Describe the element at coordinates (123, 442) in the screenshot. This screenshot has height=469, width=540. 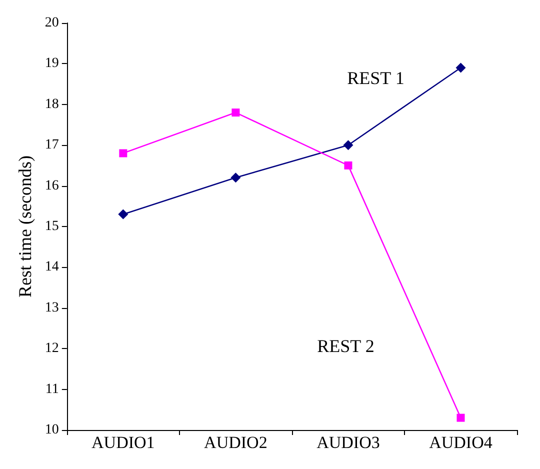
I see `x-tick-label: AUDIO1` at that location.